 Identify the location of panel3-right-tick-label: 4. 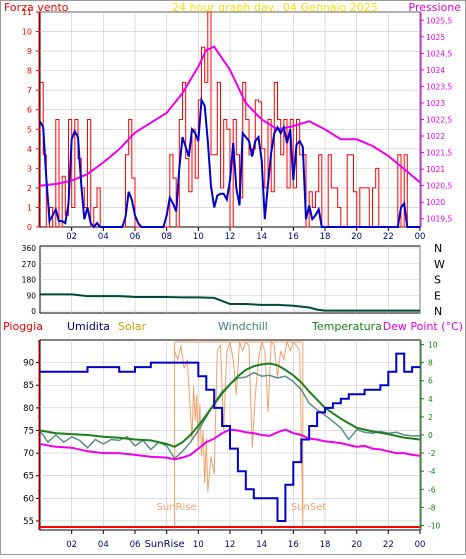
(430, 399).